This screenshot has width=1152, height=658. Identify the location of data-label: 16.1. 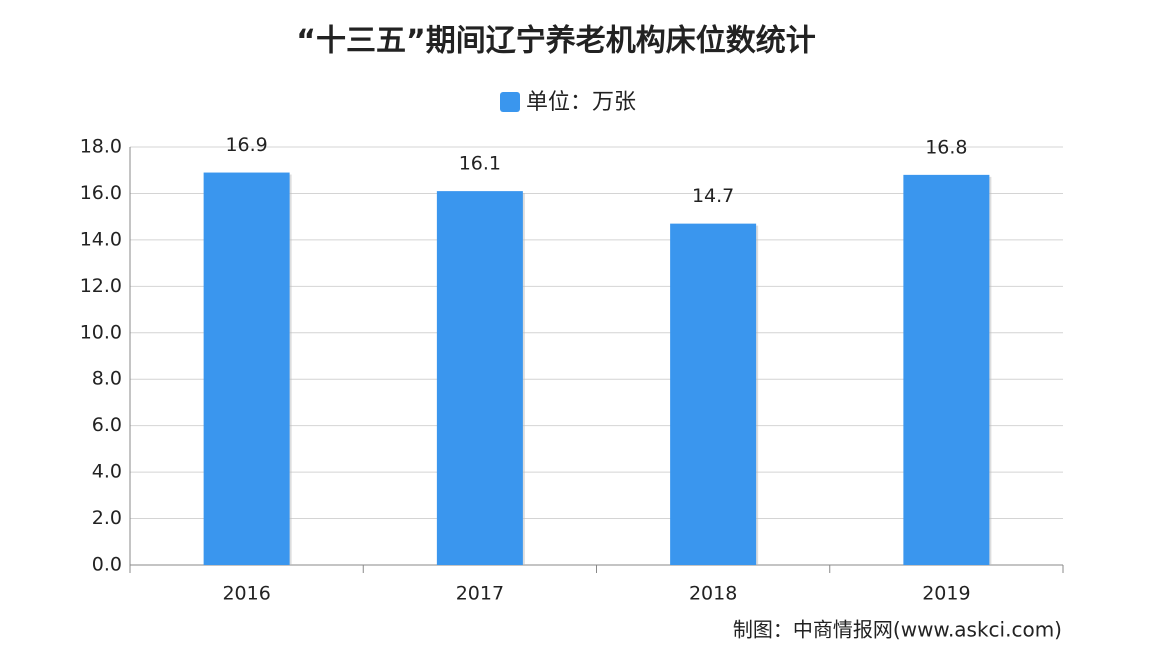
(480, 164).